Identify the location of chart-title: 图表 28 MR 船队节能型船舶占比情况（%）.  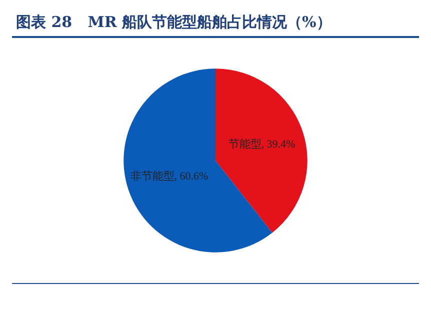
(173, 22).